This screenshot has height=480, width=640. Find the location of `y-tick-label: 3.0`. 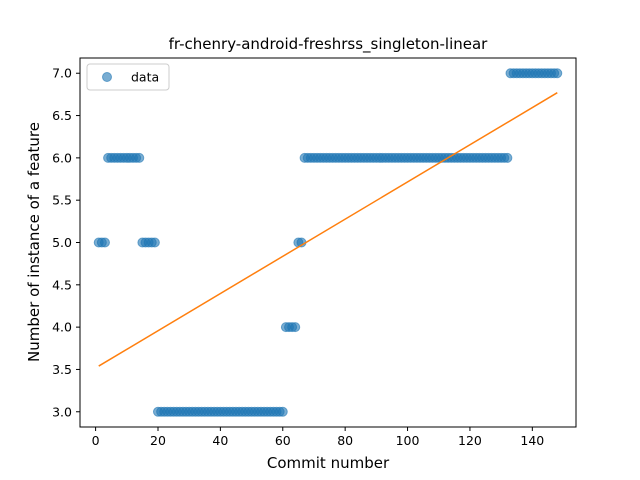

y-tick-label: 3.0 is located at coordinates (62, 411).